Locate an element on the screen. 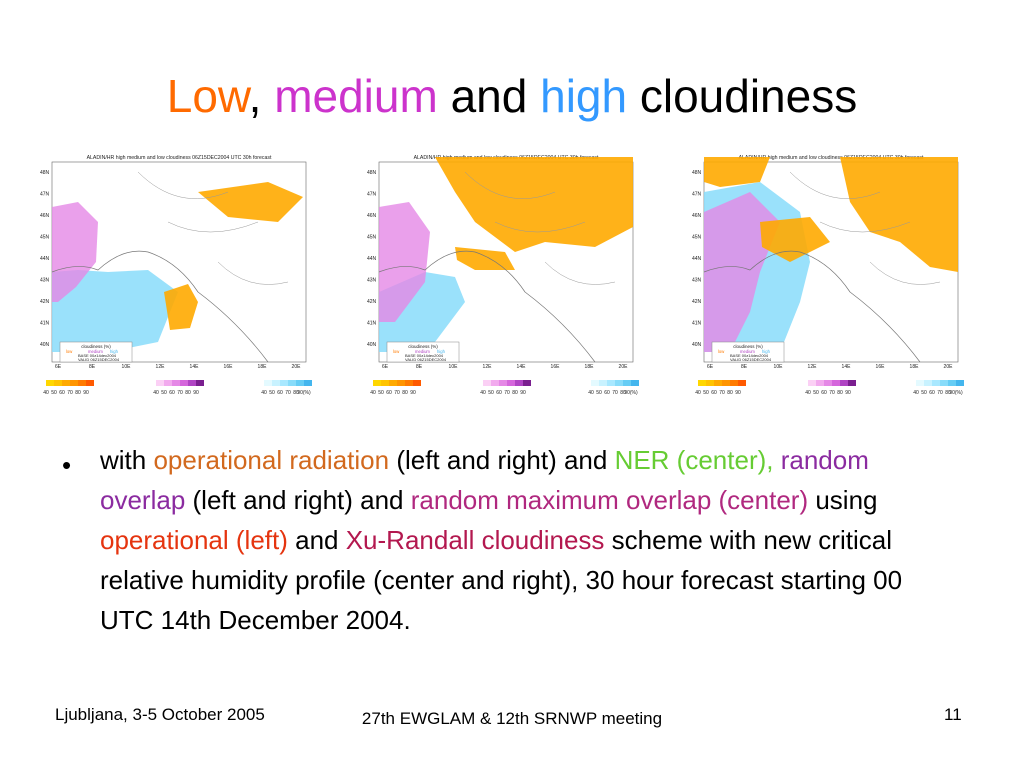 The height and width of the screenshot is (768, 1024). bullet-part: Xu-Randall cloudiness is located at coordinates (475, 540).